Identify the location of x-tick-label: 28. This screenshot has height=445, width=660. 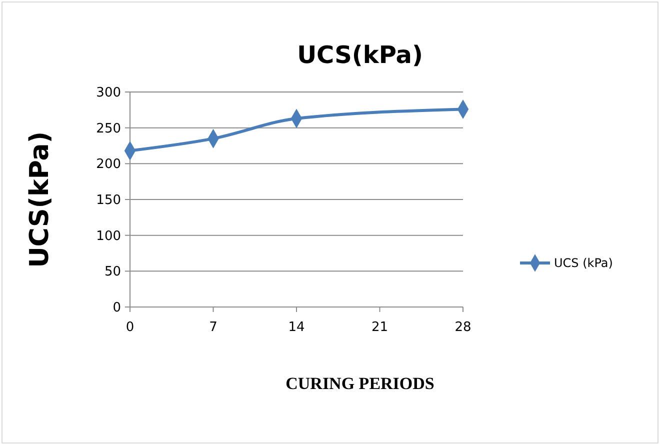
(463, 327).